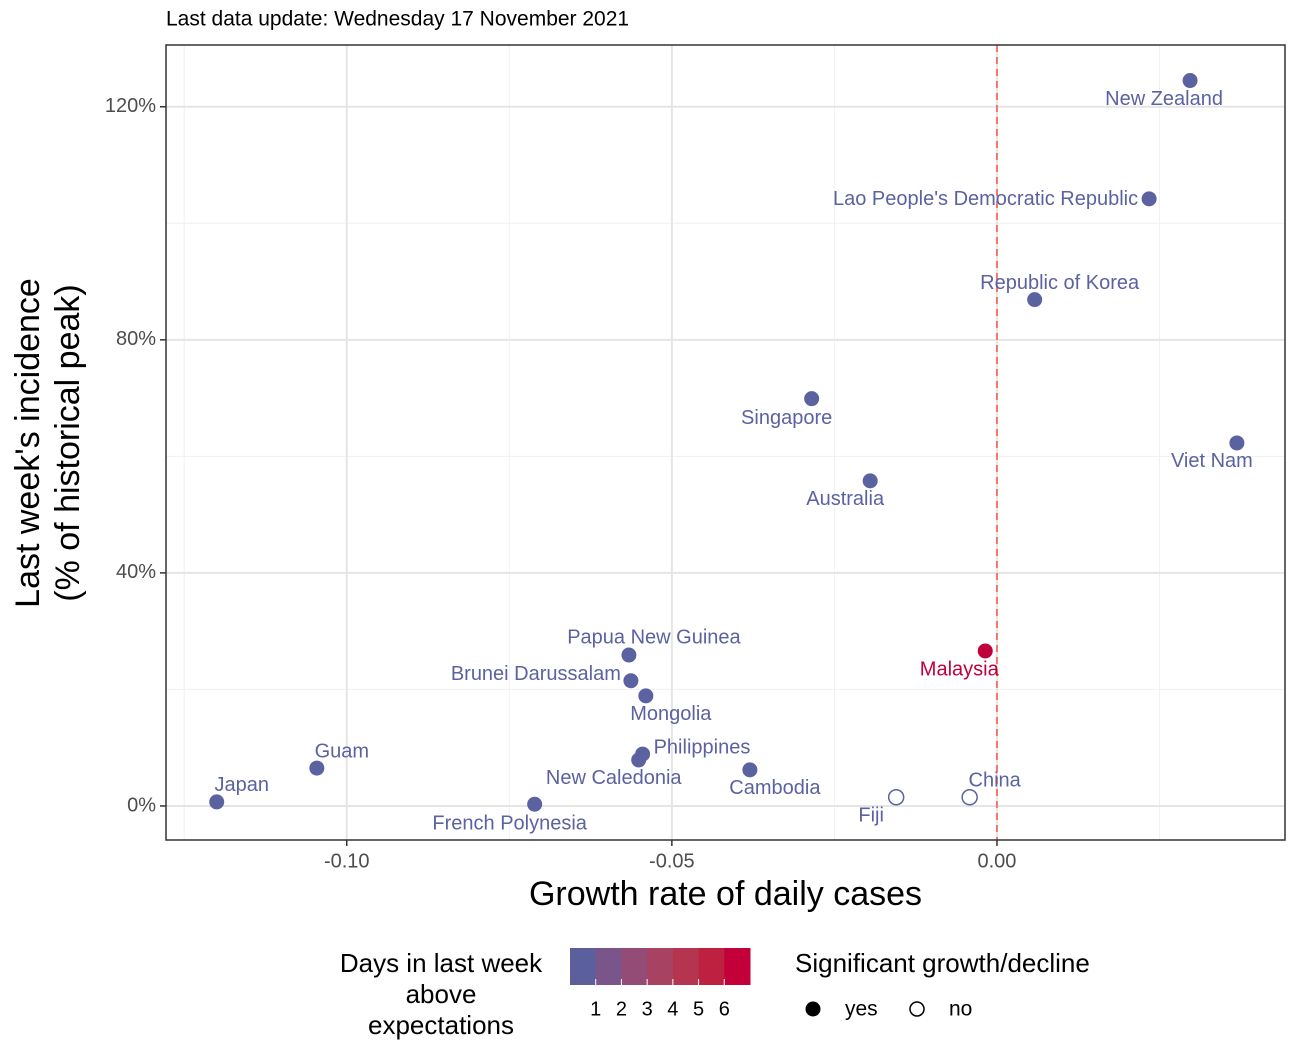 The height and width of the screenshot is (1062, 1299). Describe the element at coordinates (342, 751) in the screenshot. I see `point-label: Guam` at that location.